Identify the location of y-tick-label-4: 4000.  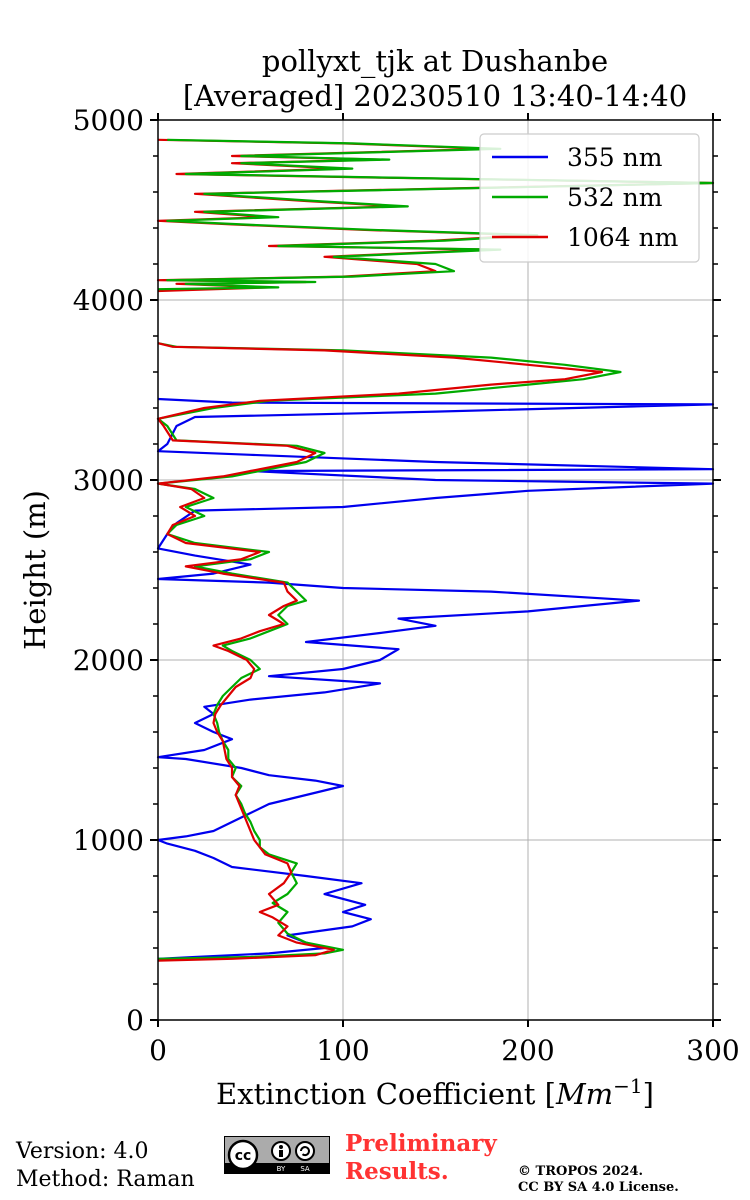
(108, 300).